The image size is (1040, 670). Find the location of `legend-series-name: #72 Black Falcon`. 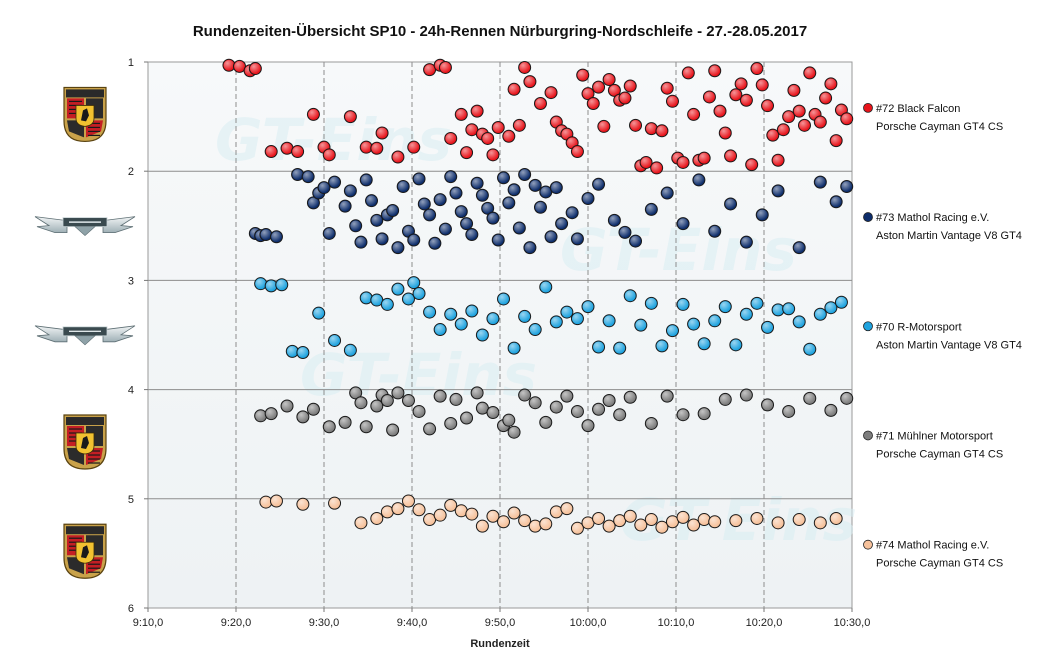

legend-series-name: #72 Black Falcon is located at coordinates (918, 109).